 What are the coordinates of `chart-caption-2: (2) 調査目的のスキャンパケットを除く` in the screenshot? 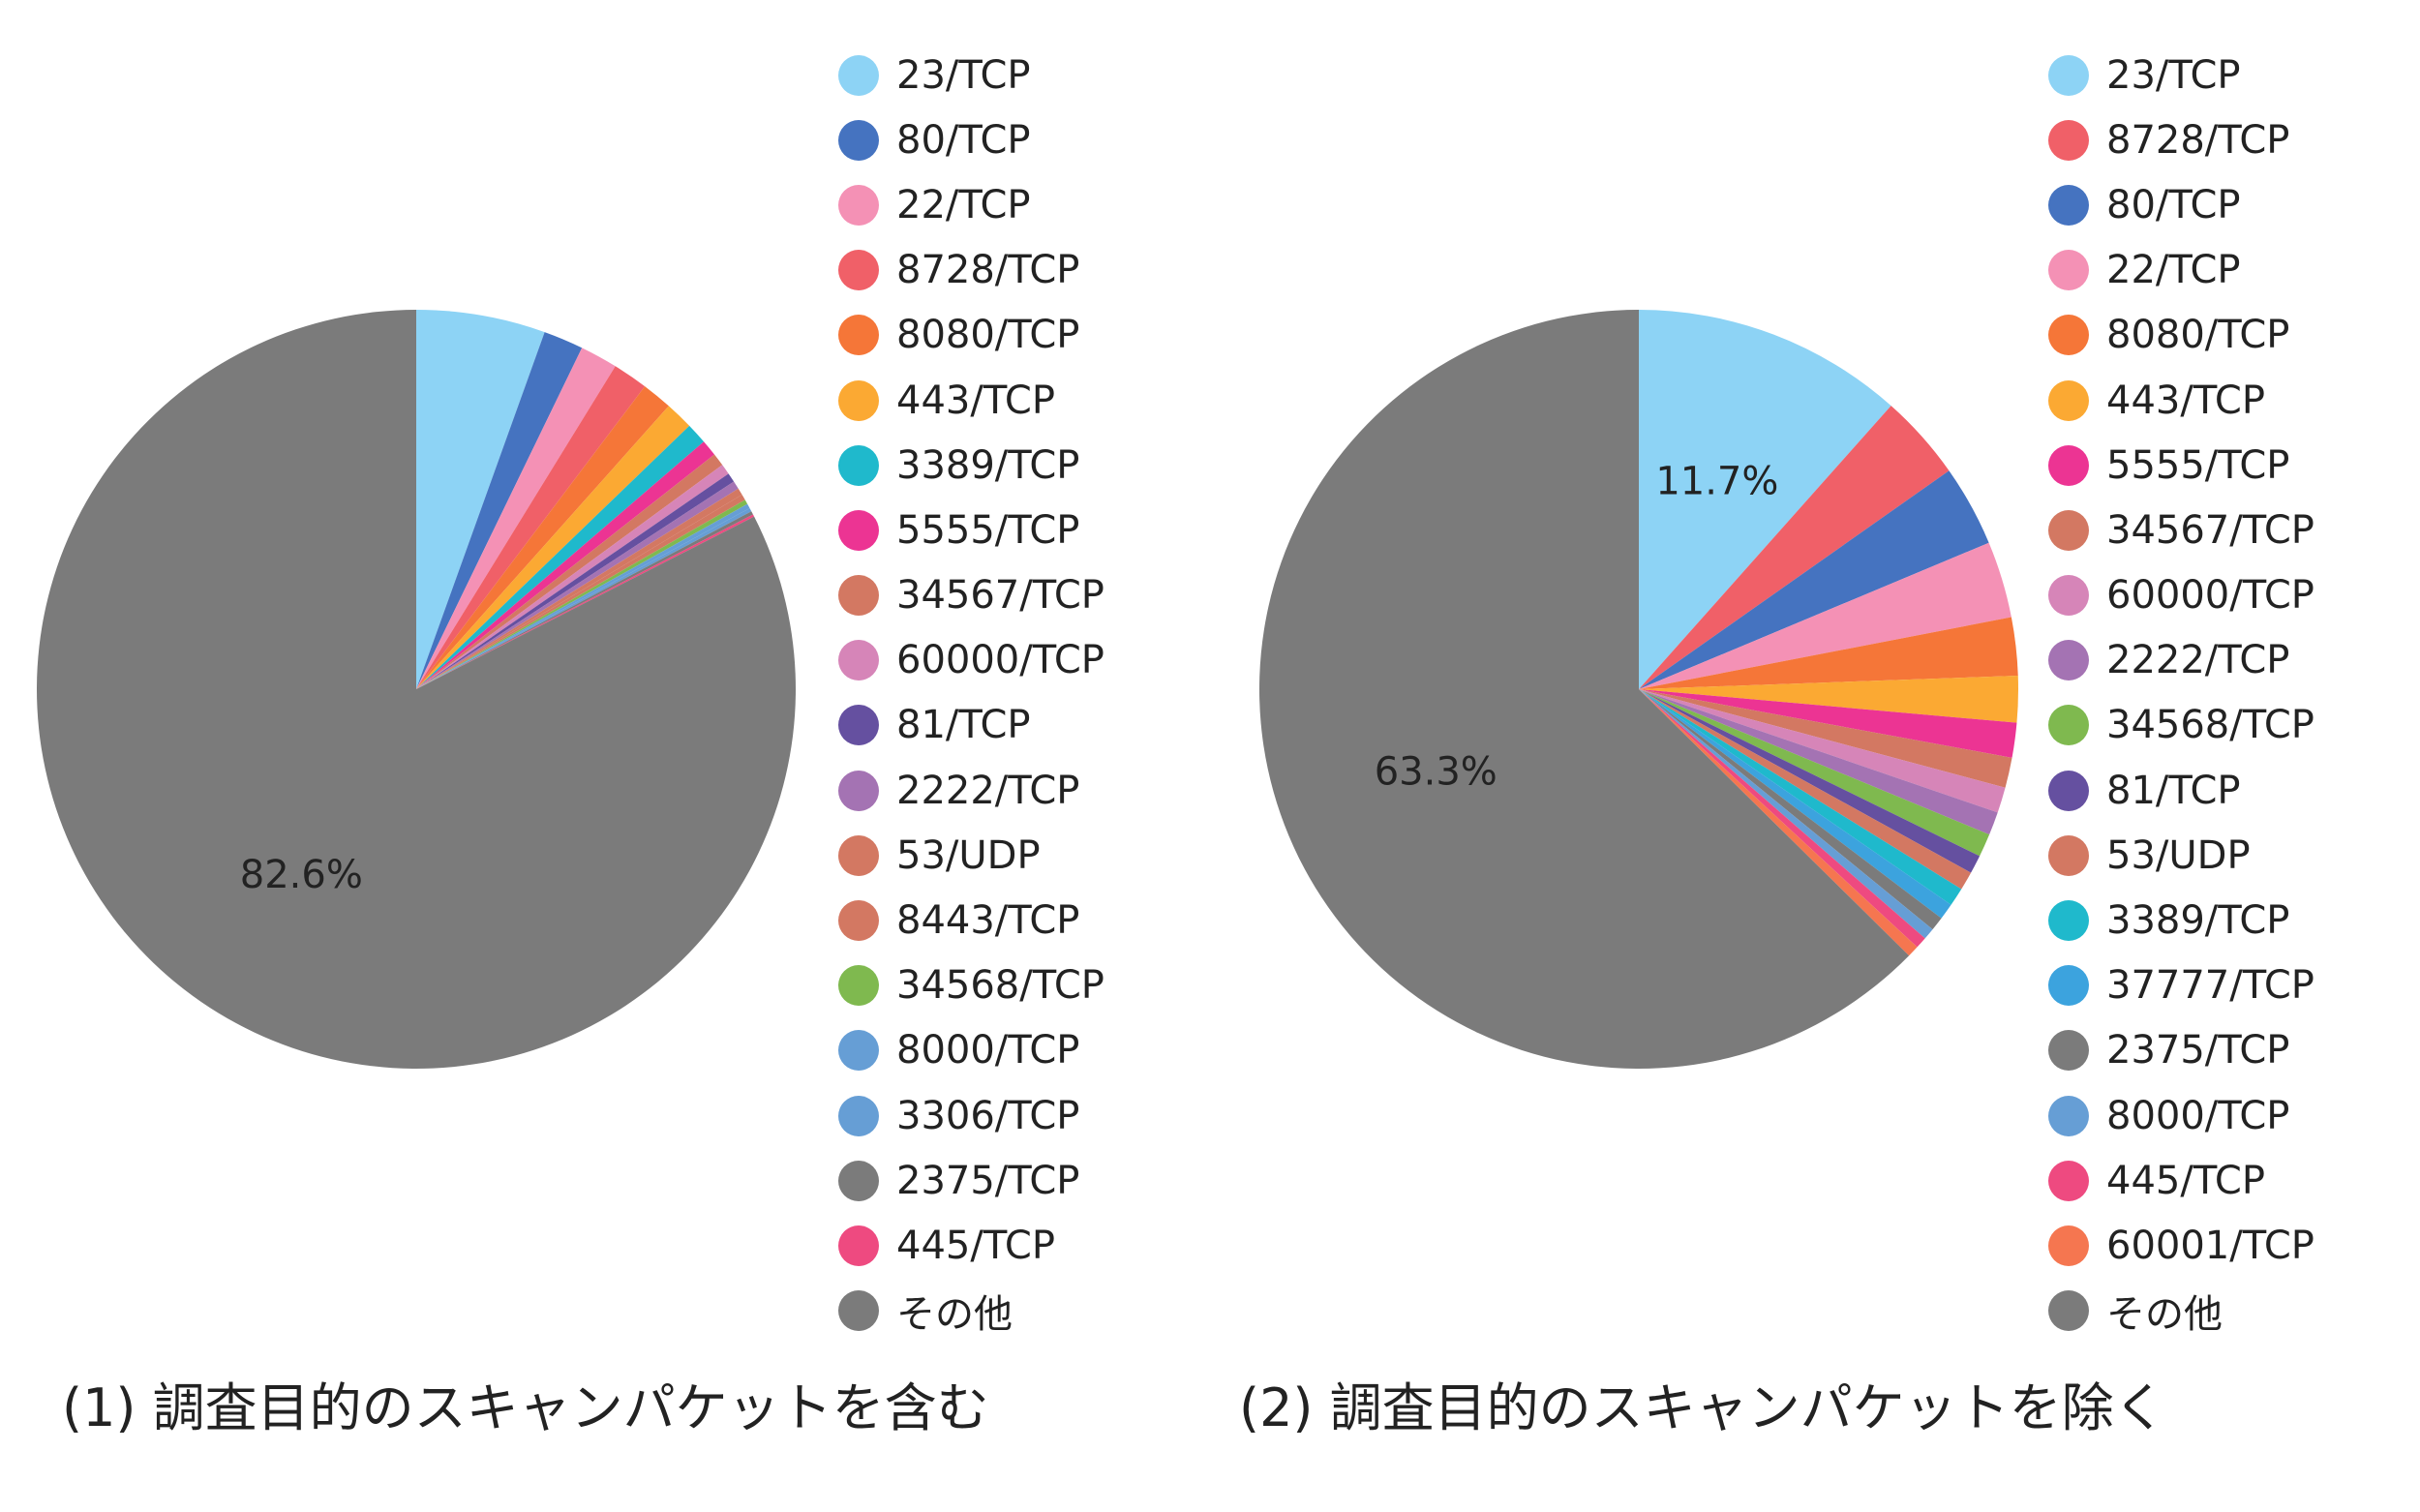 It's located at (1702, 1407).